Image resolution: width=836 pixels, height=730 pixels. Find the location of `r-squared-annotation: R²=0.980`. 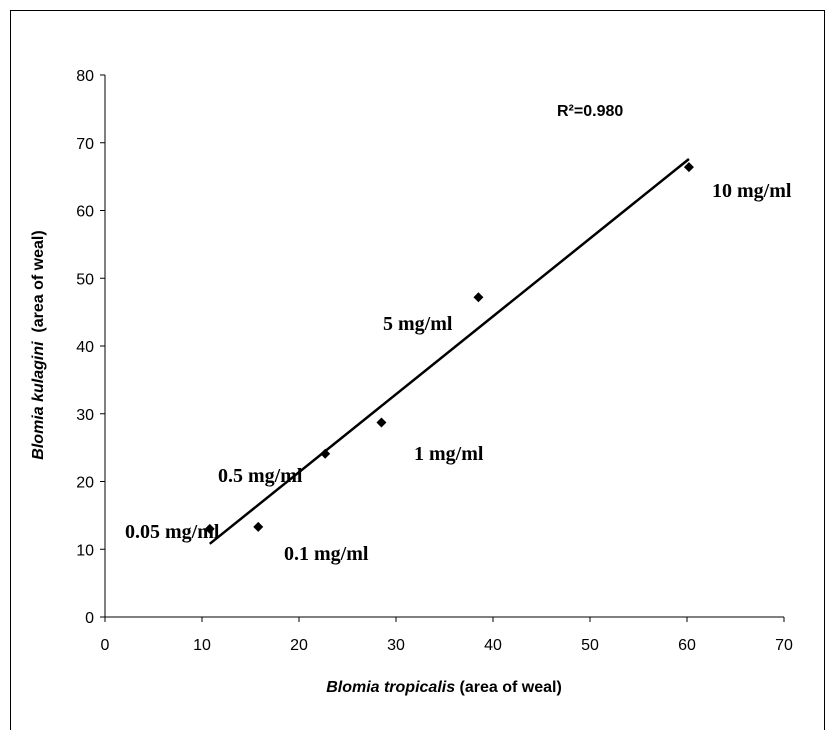

r-squared-annotation: R²=0.980 is located at coordinates (590, 111).